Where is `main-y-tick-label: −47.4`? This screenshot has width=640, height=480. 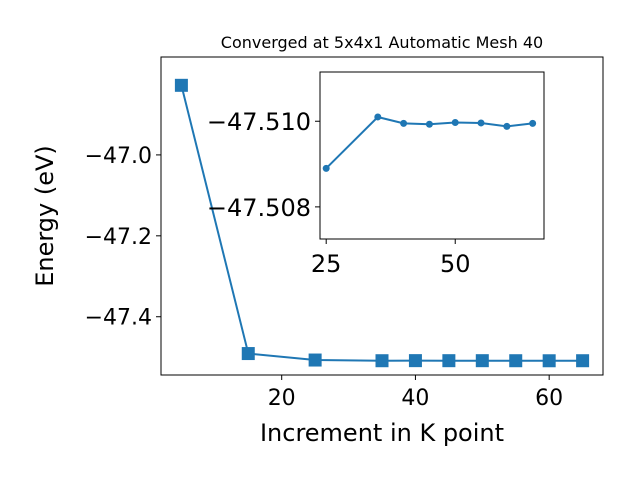 main-y-tick-label: −47.4 is located at coordinates (118, 318).